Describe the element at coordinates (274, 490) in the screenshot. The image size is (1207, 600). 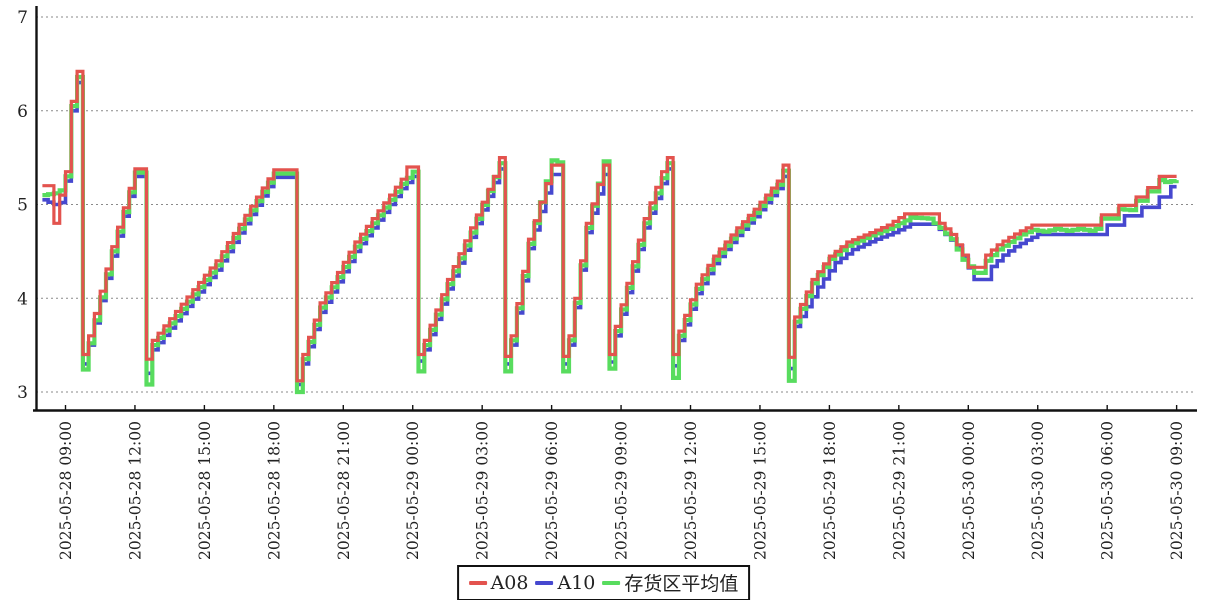
I see `x-axis-tick-label-3: 2025-05-28 18:00` at that location.